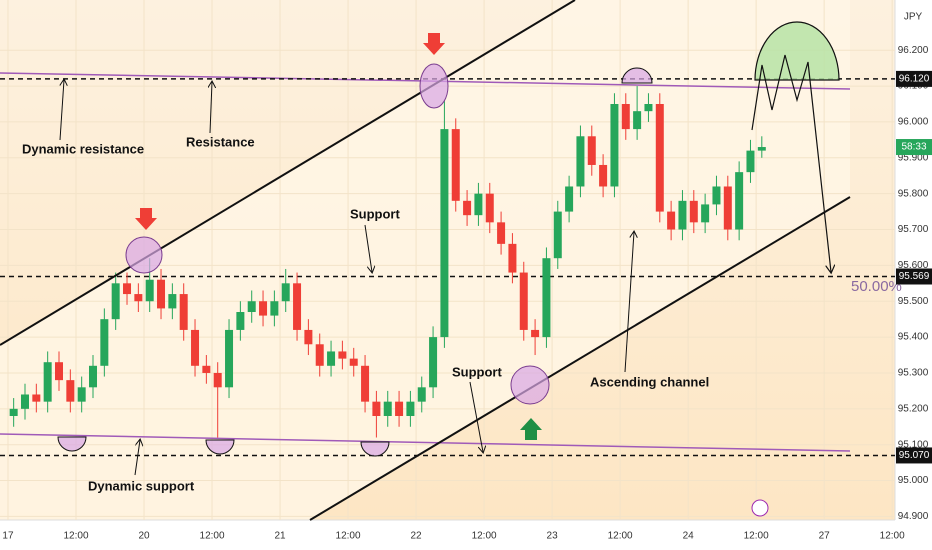  What do you see at coordinates (913, 516) in the screenshot?
I see `y-tick-label: 94.900` at bounding box center [913, 516].